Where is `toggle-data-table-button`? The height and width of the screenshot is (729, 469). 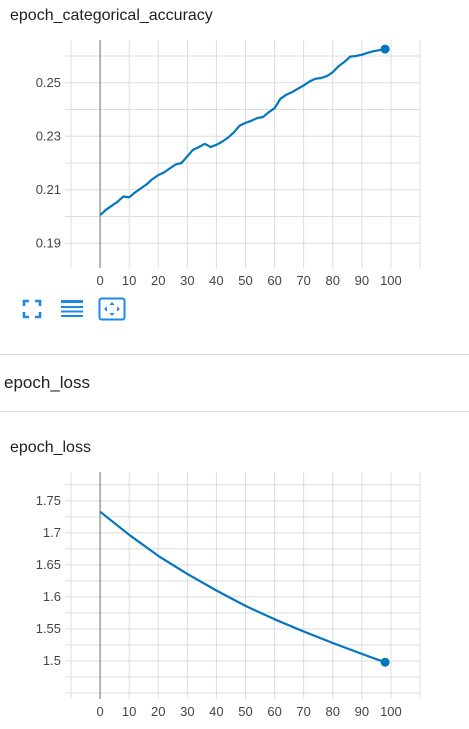
toggle-data-table-button is located at coordinates (72, 309).